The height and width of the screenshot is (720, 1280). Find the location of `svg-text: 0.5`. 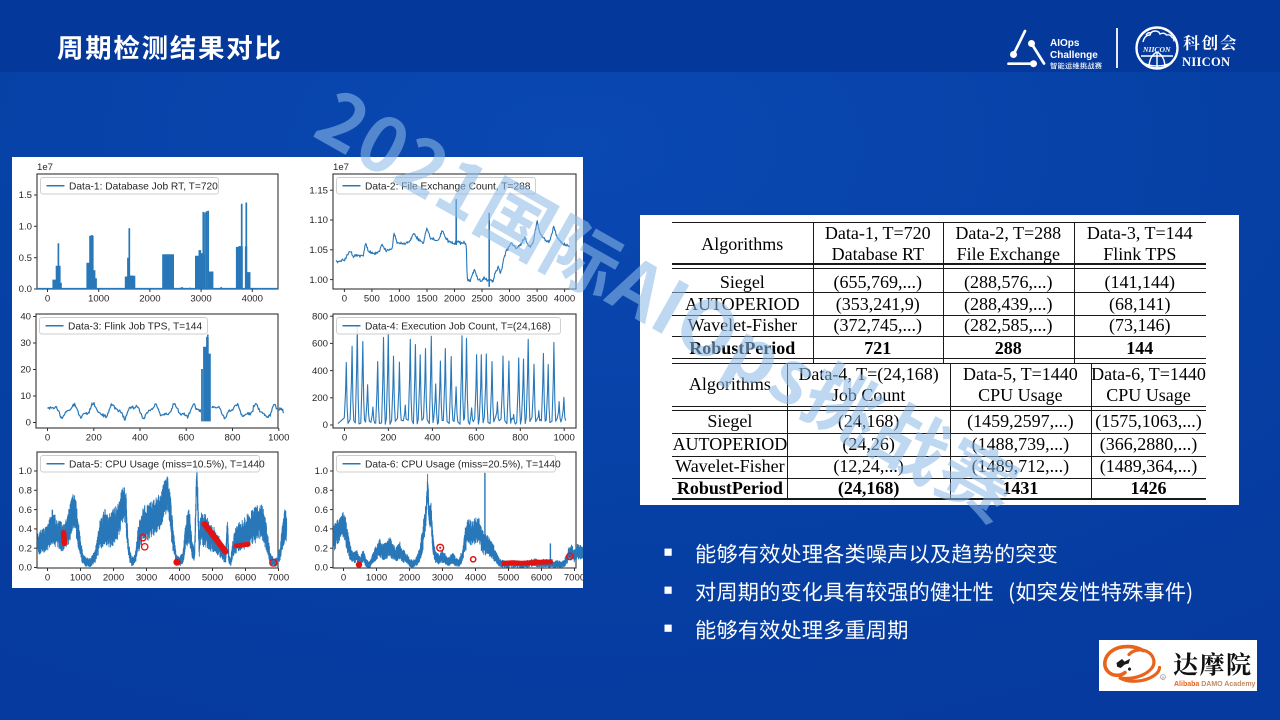

svg-text: 0.5 is located at coordinates (25, 258).